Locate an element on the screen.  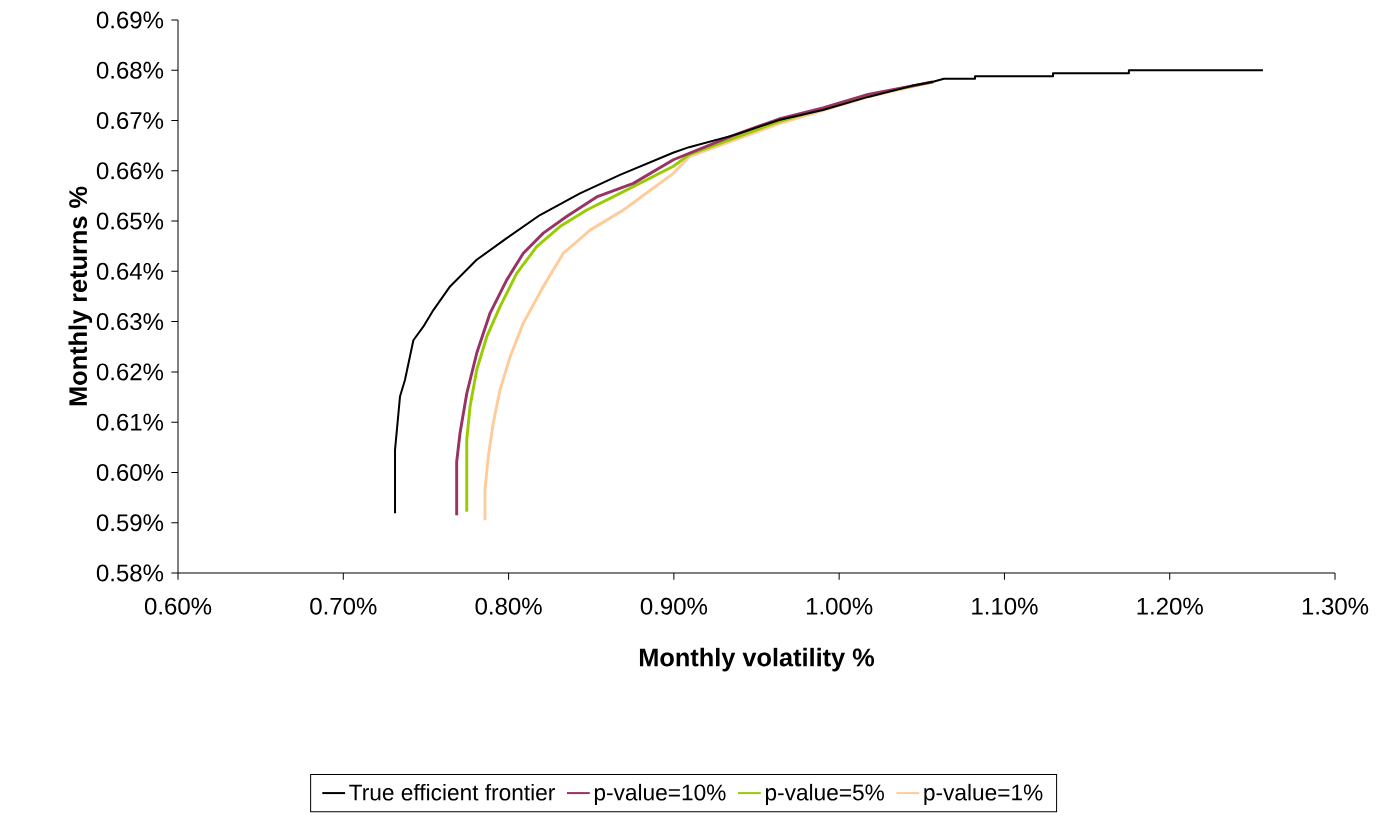
x-axis-title: Monthly volatility % is located at coordinates (757, 659).